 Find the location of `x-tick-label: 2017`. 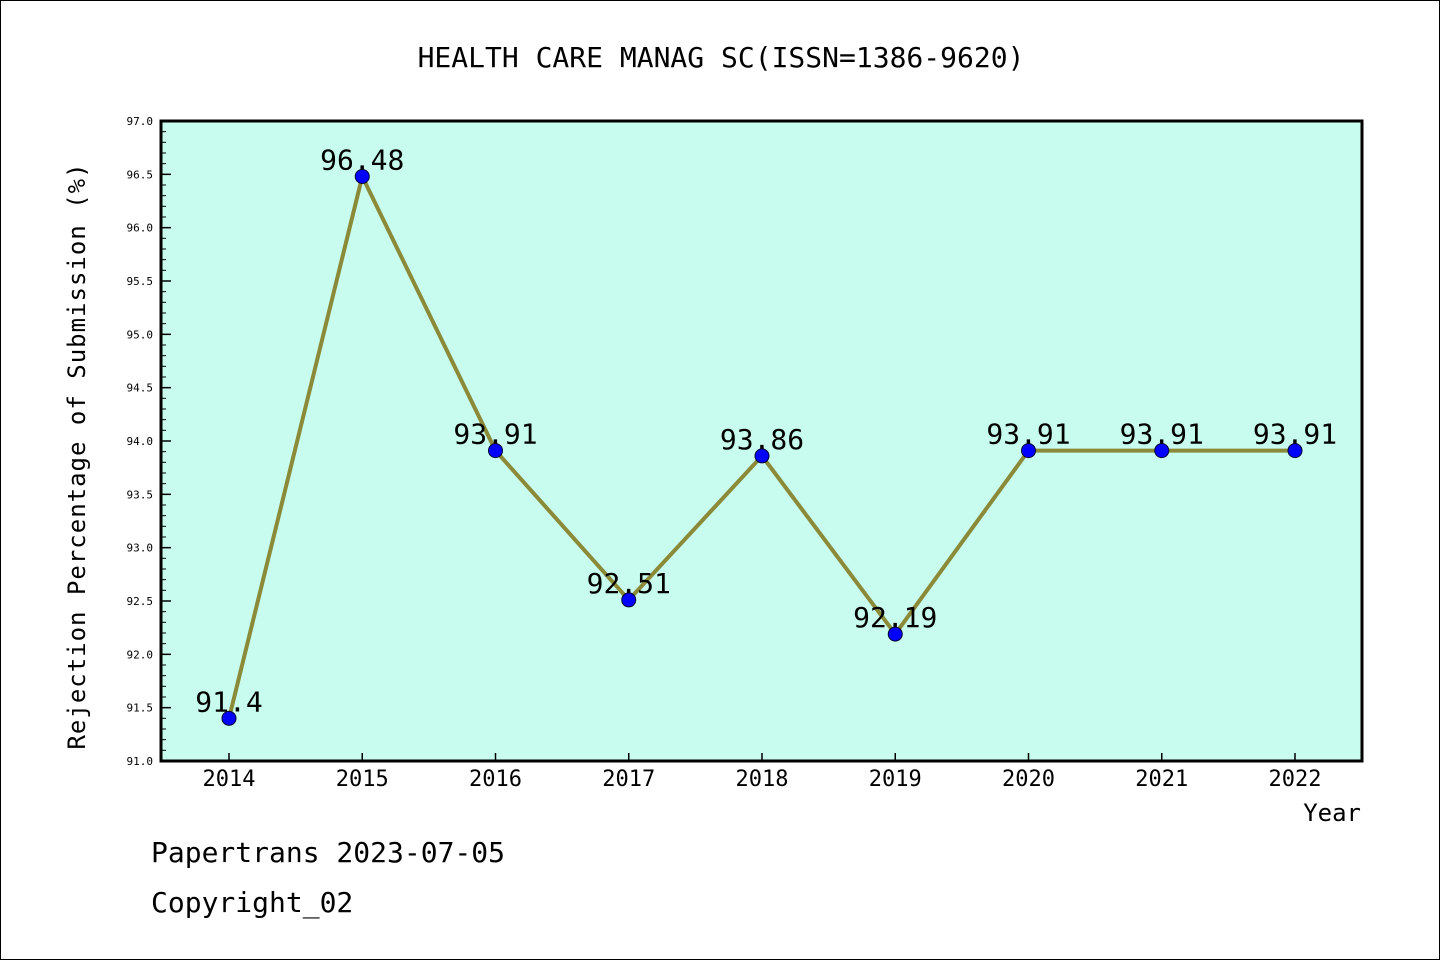

x-tick-label: 2017 is located at coordinates (628, 779).